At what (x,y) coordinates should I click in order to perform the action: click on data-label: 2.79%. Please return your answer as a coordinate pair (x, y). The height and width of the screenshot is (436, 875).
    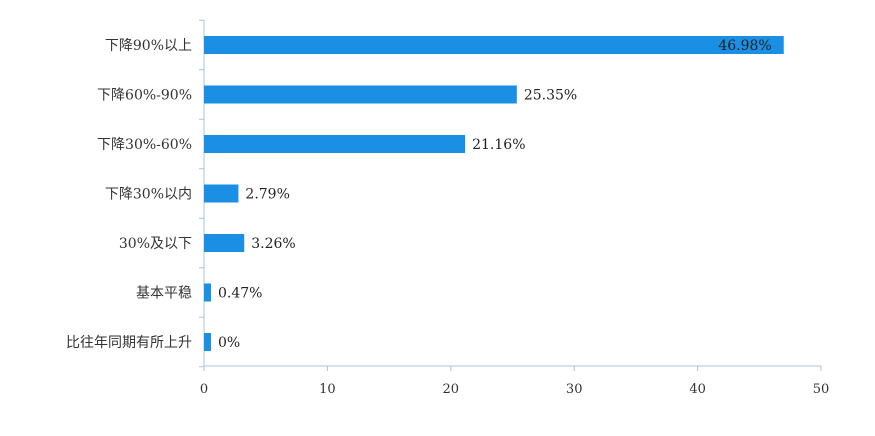
    Looking at the image, I should click on (267, 195).